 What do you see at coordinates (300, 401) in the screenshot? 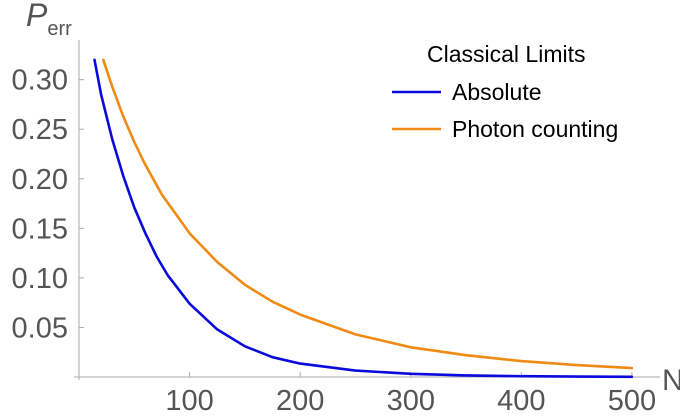
I see `x-tick-label: 200` at bounding box center [300, 401].